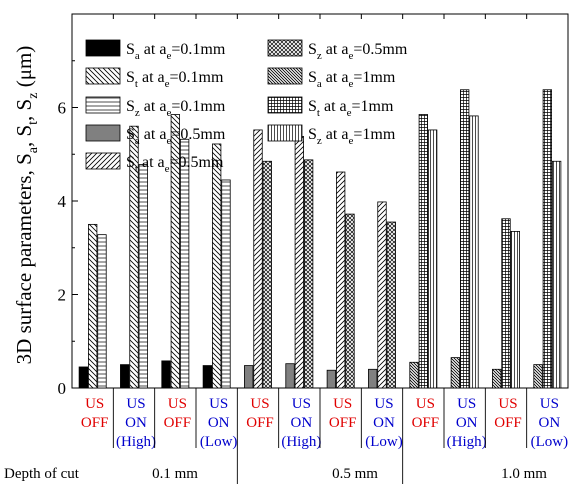 The width and height of the screenshot is (574, 484). What do you see at coordinates (352, 136) in the screenshot?
I see `legend-label: Sz at ae=1mm` at bounding box center [352, 136].